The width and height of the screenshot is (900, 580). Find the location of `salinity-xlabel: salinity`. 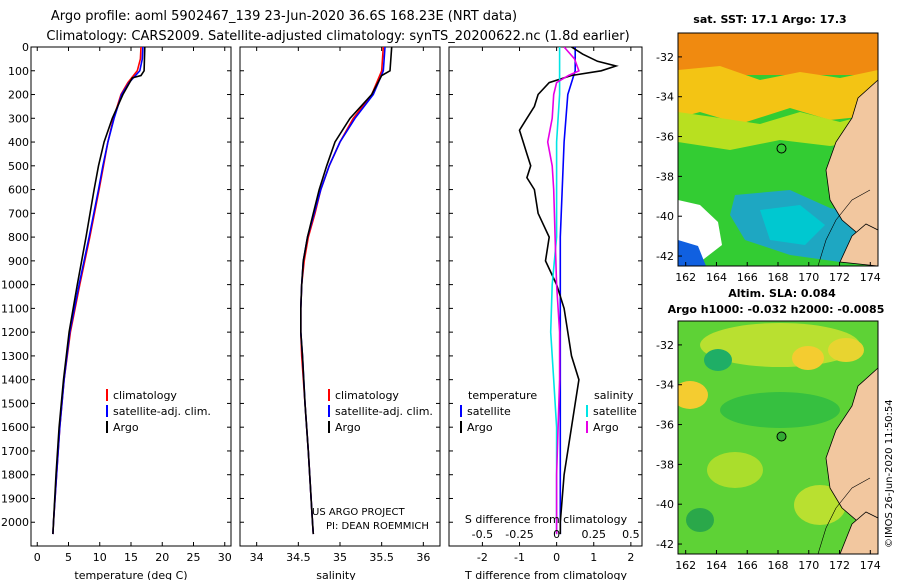

salinity-xlabel: salinity is located at coordinates (336, 574).